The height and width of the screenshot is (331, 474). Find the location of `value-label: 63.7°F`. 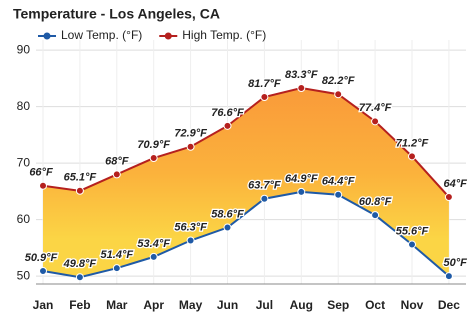

value-label: 63.7°F is located at coordinates (264, 186).